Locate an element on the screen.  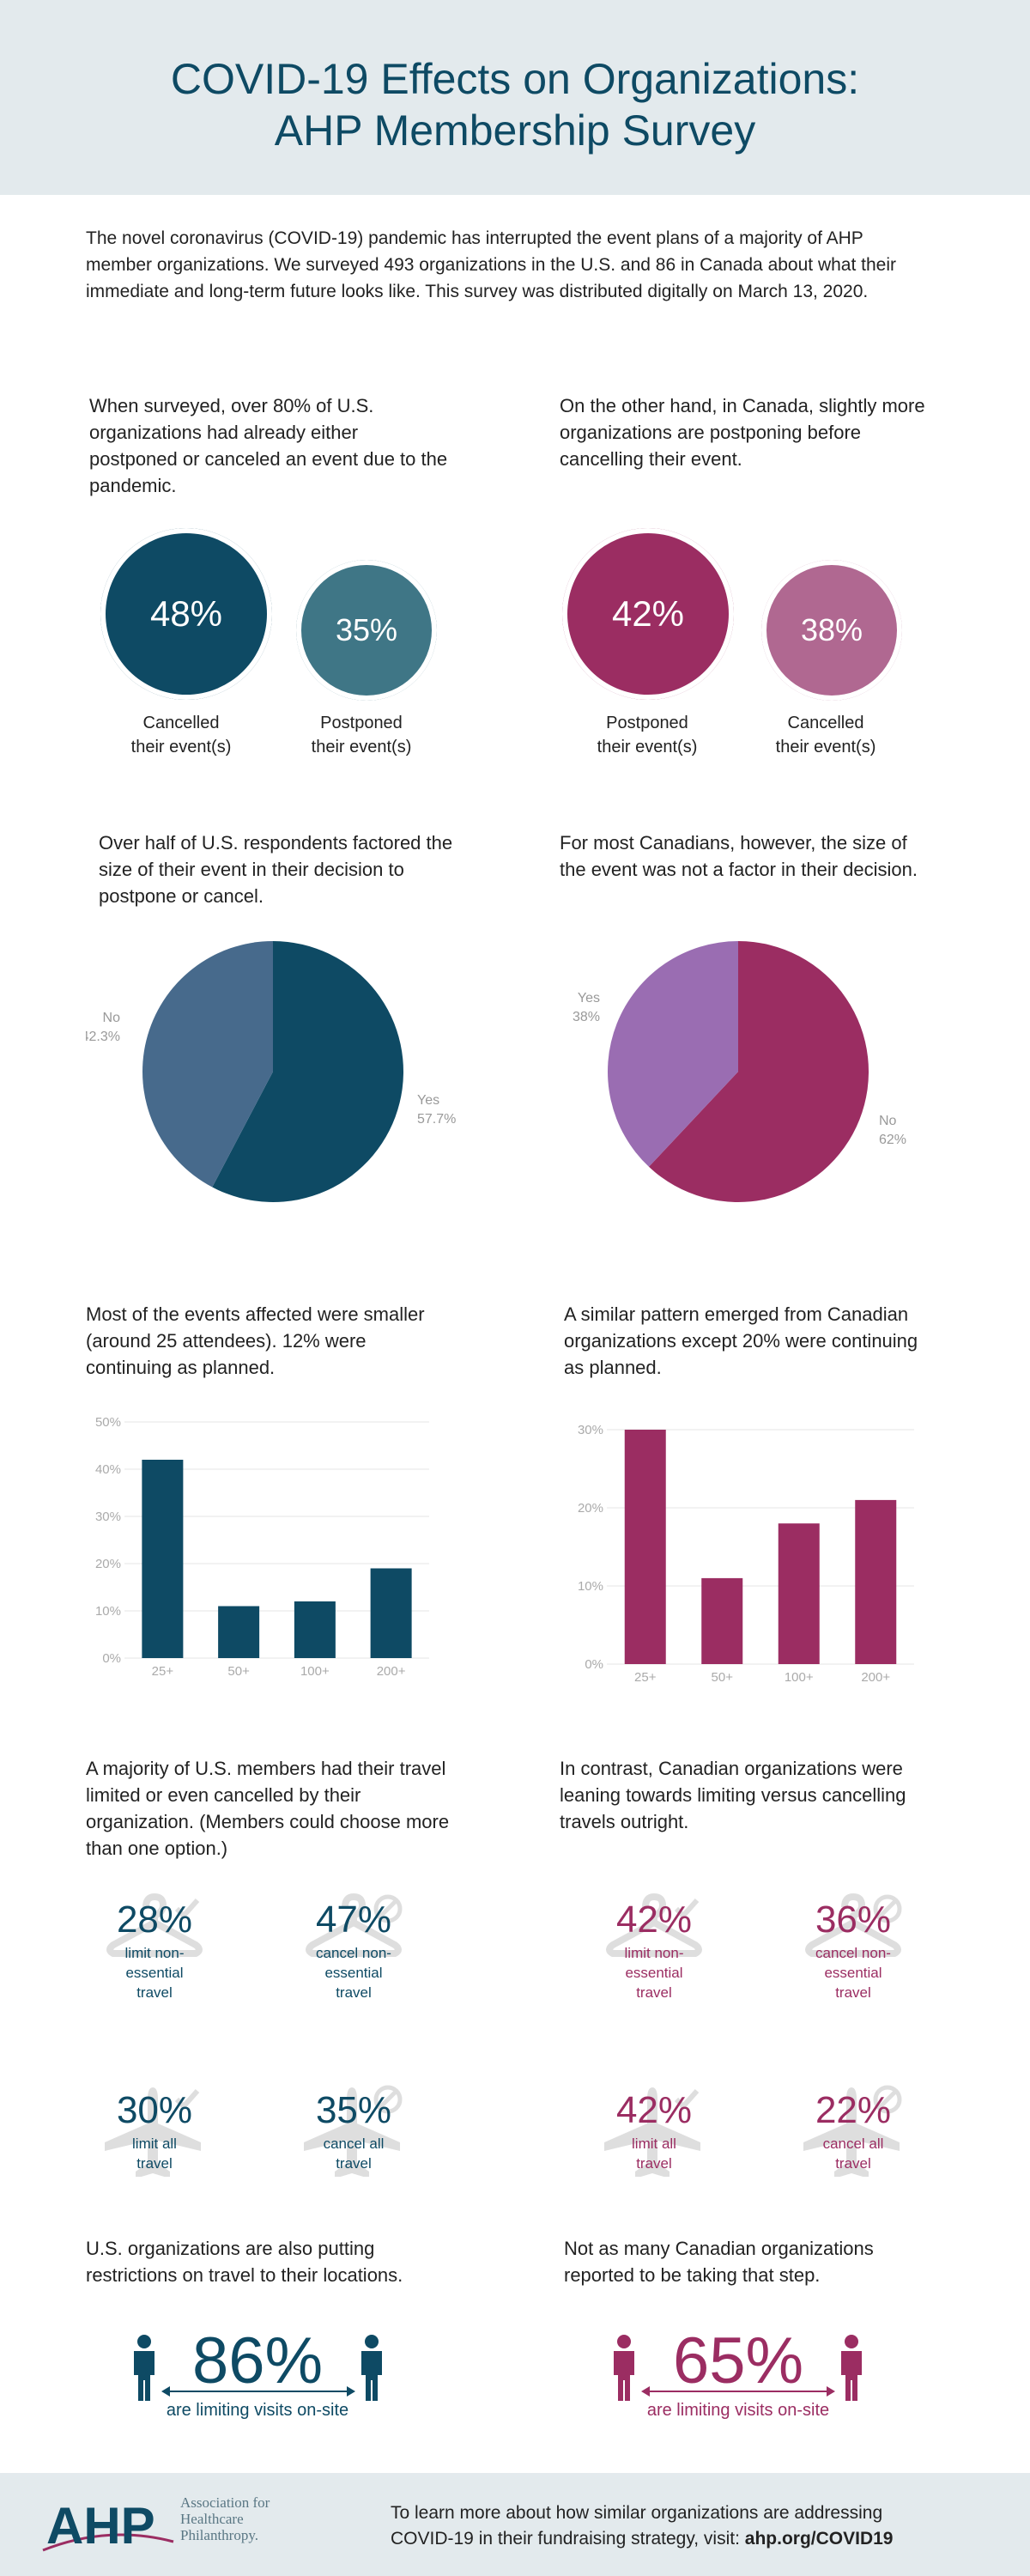
y-tick-label: 40% is located at coordinates (108, 1470).